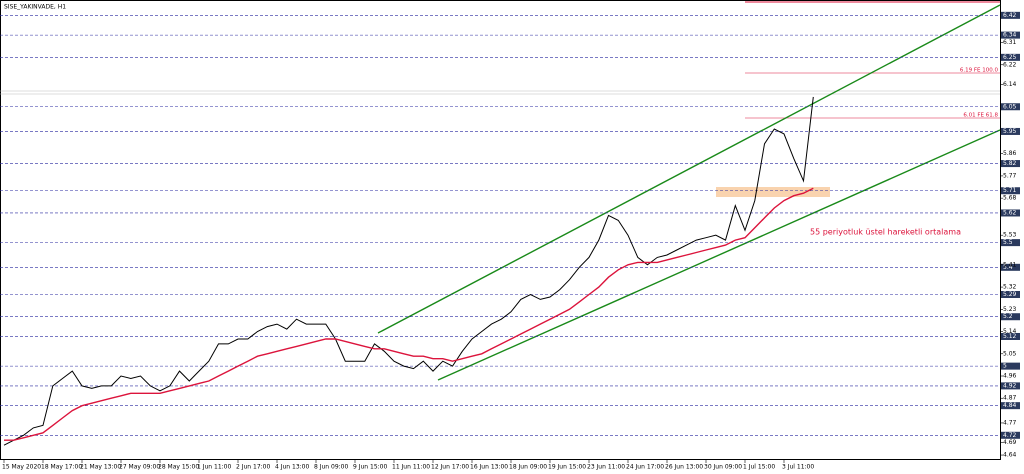 This screenshot has width=1024, height=474. I want to click on y-tick-label: 4.69, so click(1010, 442).